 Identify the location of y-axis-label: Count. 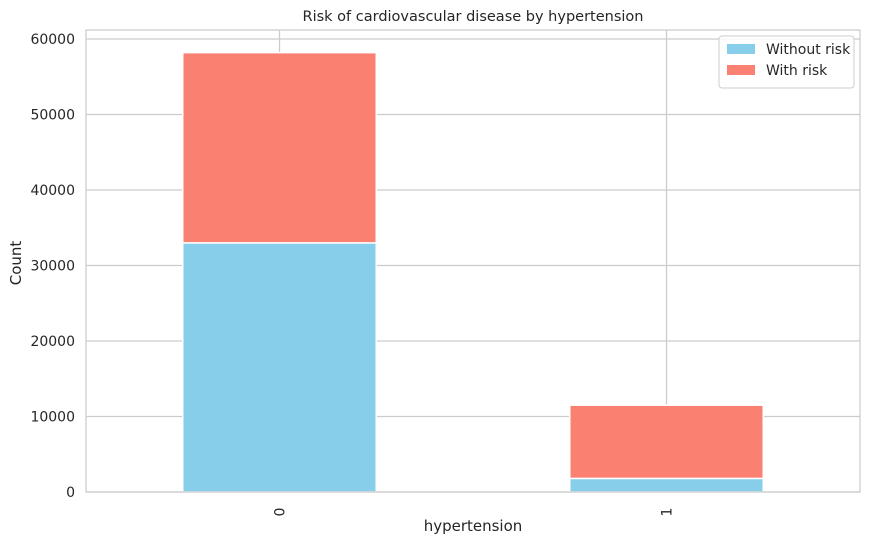
(16, 263).